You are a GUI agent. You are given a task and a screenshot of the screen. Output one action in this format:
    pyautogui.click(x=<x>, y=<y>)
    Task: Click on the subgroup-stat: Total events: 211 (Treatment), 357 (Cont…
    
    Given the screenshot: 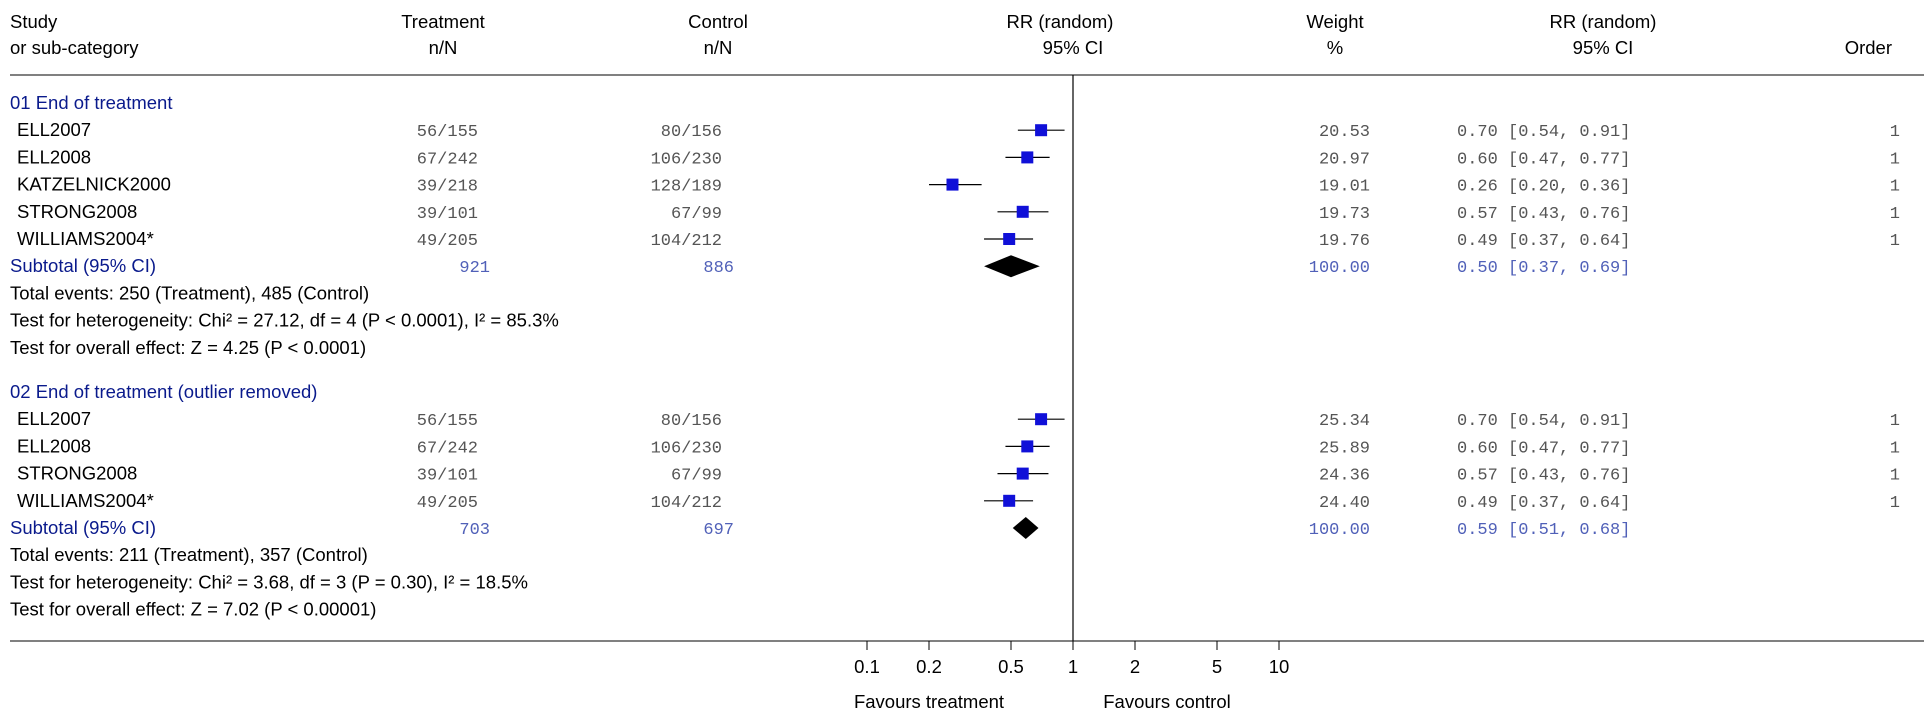 What is the action you would take?
    pyautogui.click(x=189, y=554)
    